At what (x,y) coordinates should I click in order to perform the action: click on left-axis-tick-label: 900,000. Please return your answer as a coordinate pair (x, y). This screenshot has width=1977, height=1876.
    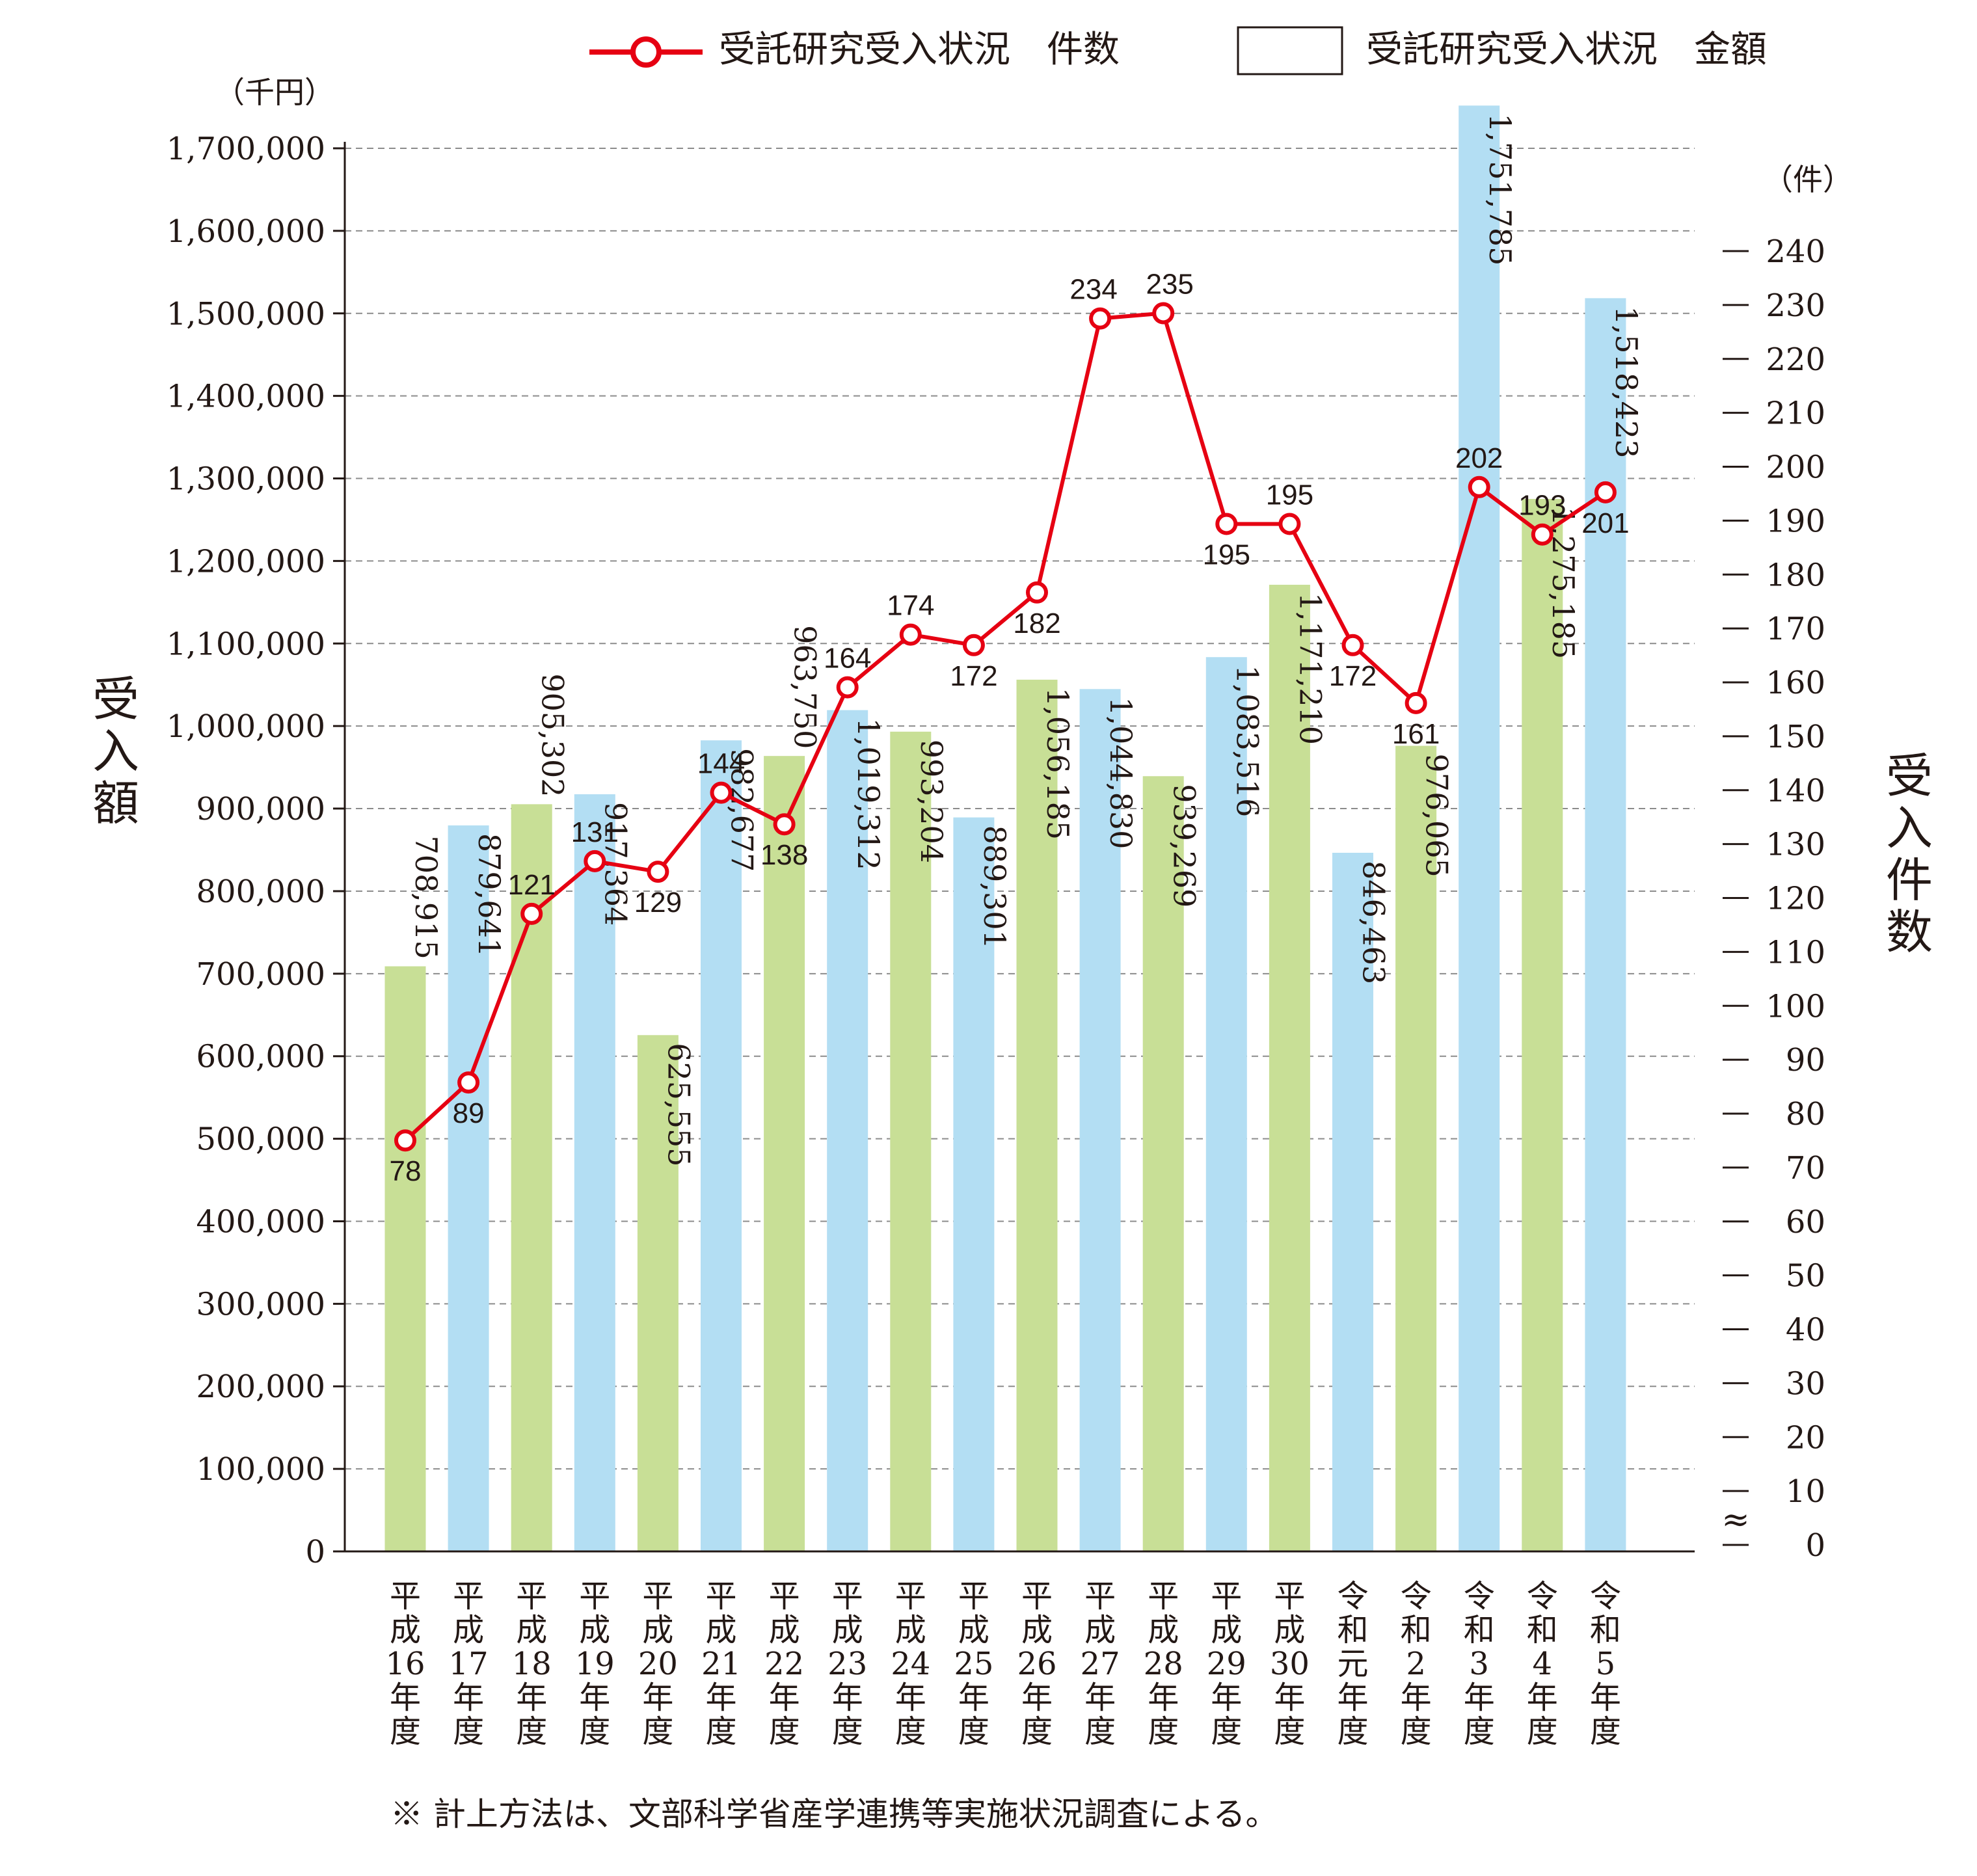
    Looking at the image, I should click on (261, 809).